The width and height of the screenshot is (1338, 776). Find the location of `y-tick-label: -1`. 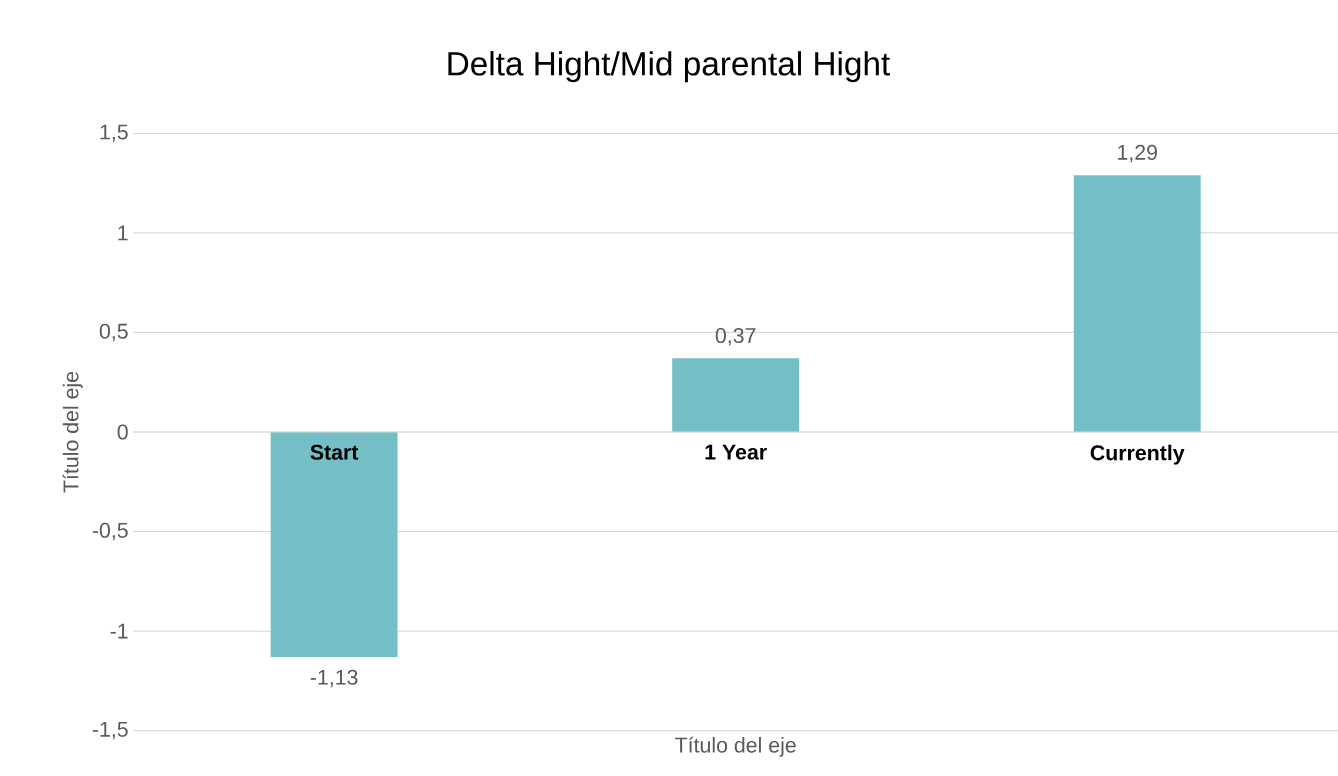

y-tick-label: -1 is located at coordinates (119, 631).